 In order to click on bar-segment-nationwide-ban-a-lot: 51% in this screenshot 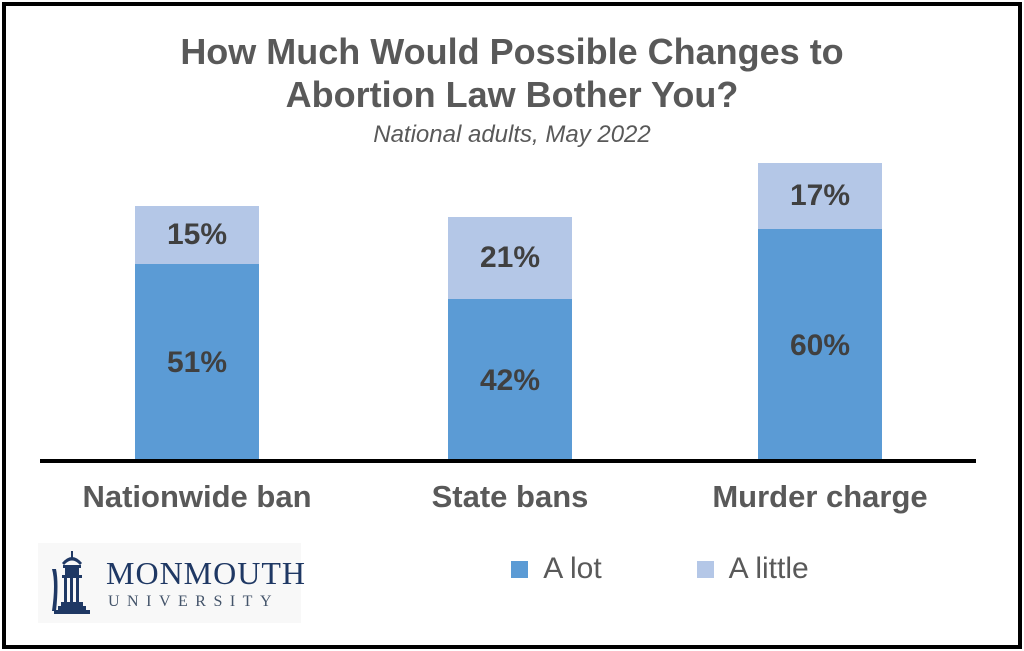, I will do `click(197, 363)`.